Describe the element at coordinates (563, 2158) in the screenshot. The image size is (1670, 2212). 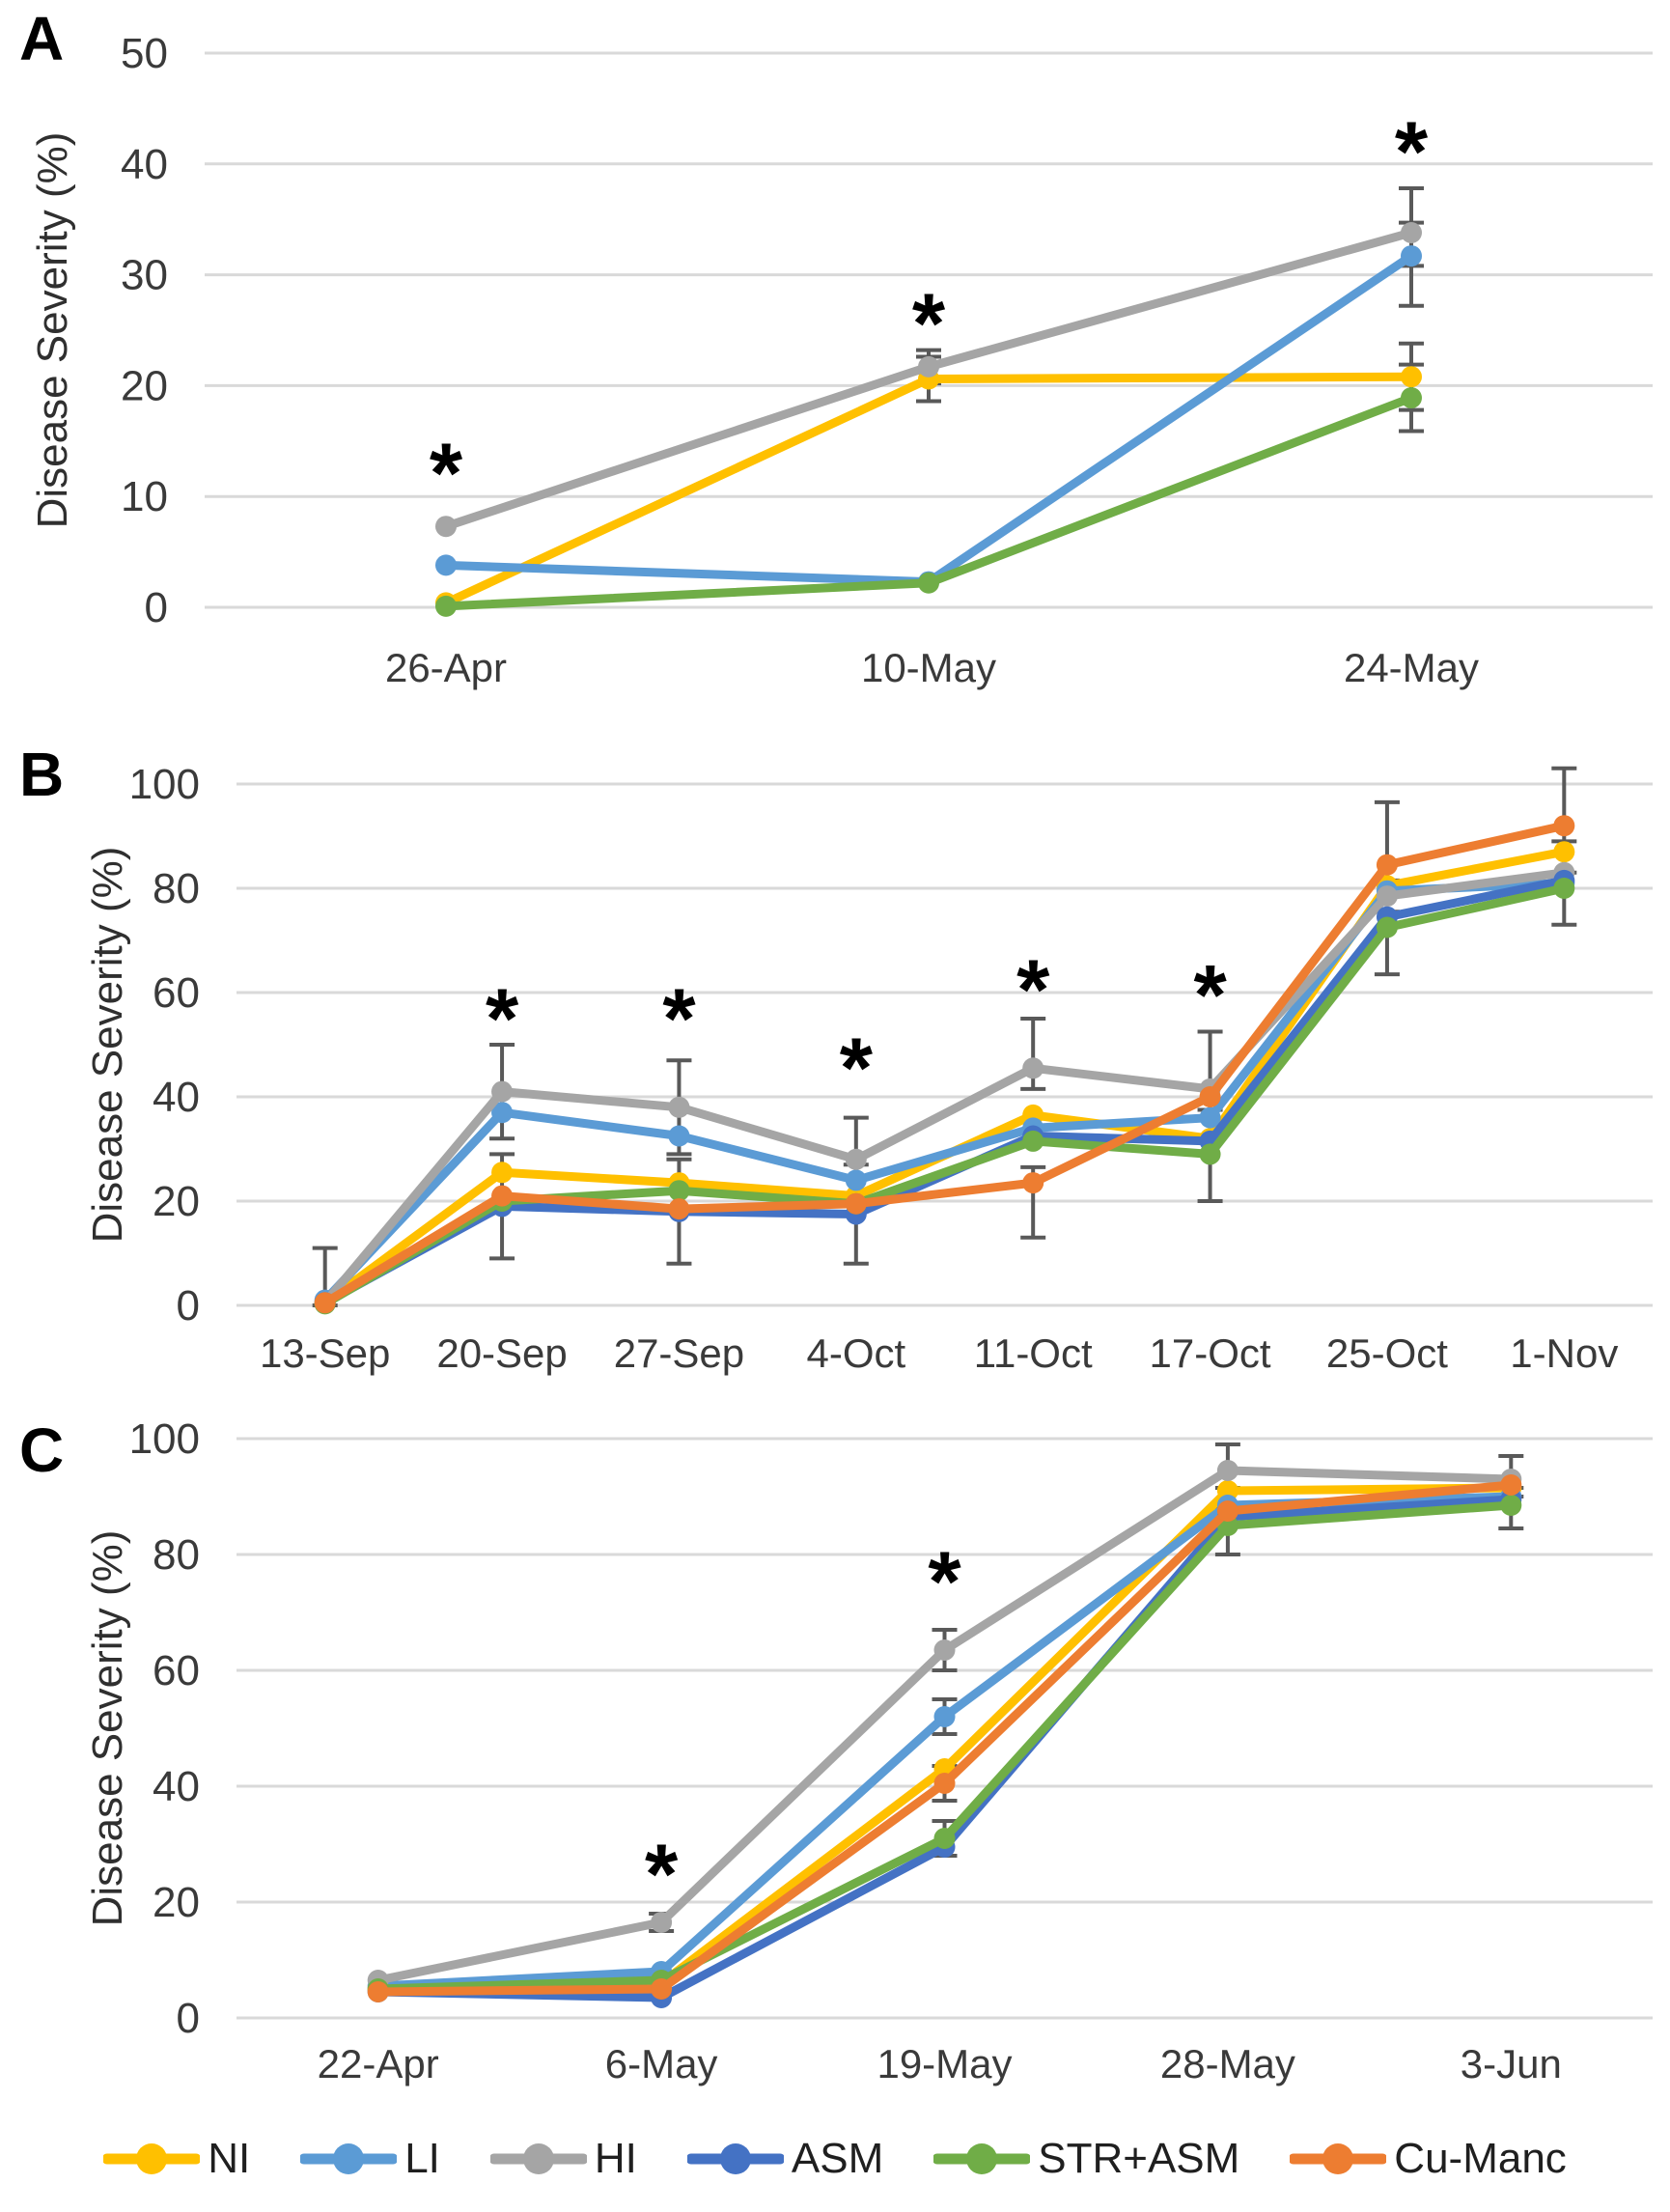
I see `legend-item: HI` at that location.